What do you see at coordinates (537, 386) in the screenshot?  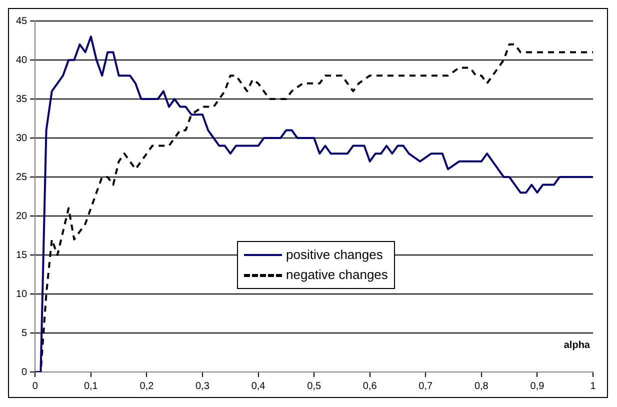 I see `x-tick-label: 0,9` at bounding box center [537, 386].